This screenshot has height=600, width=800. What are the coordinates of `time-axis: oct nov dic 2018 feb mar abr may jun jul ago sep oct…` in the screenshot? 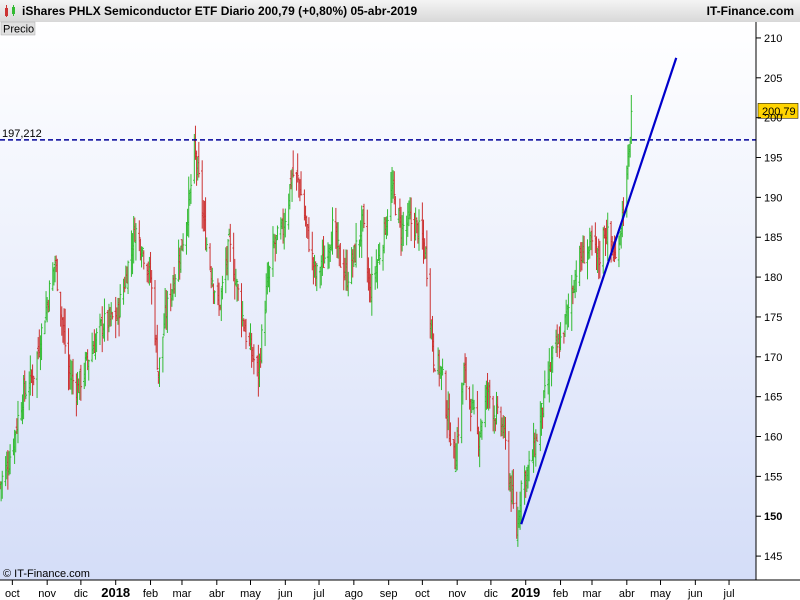 It's located at (370, 590).